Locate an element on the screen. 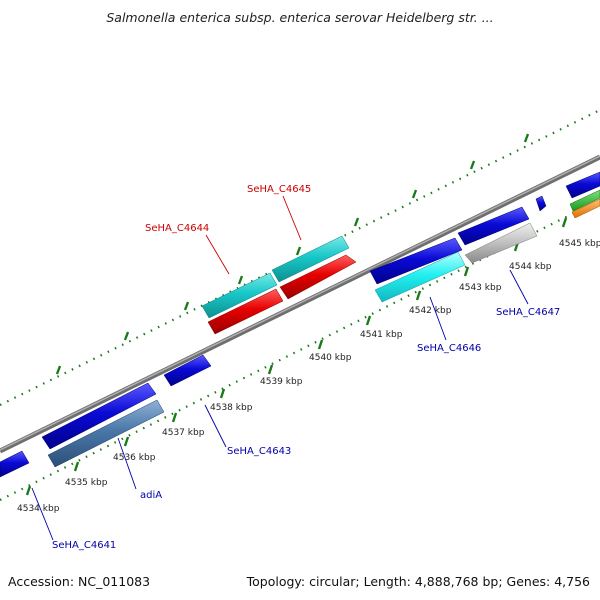  gene-blue-arrow is located at coordinates (15, 464).